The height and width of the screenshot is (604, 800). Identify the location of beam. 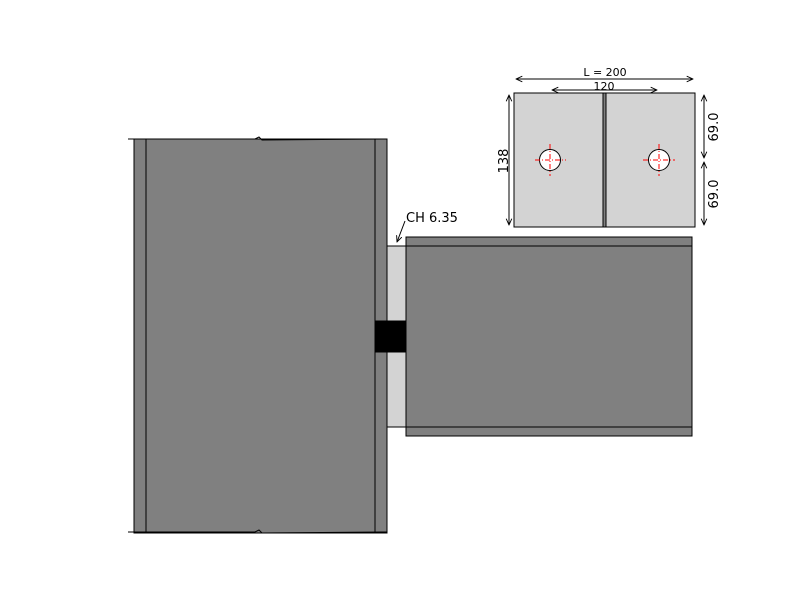
(549, 336).